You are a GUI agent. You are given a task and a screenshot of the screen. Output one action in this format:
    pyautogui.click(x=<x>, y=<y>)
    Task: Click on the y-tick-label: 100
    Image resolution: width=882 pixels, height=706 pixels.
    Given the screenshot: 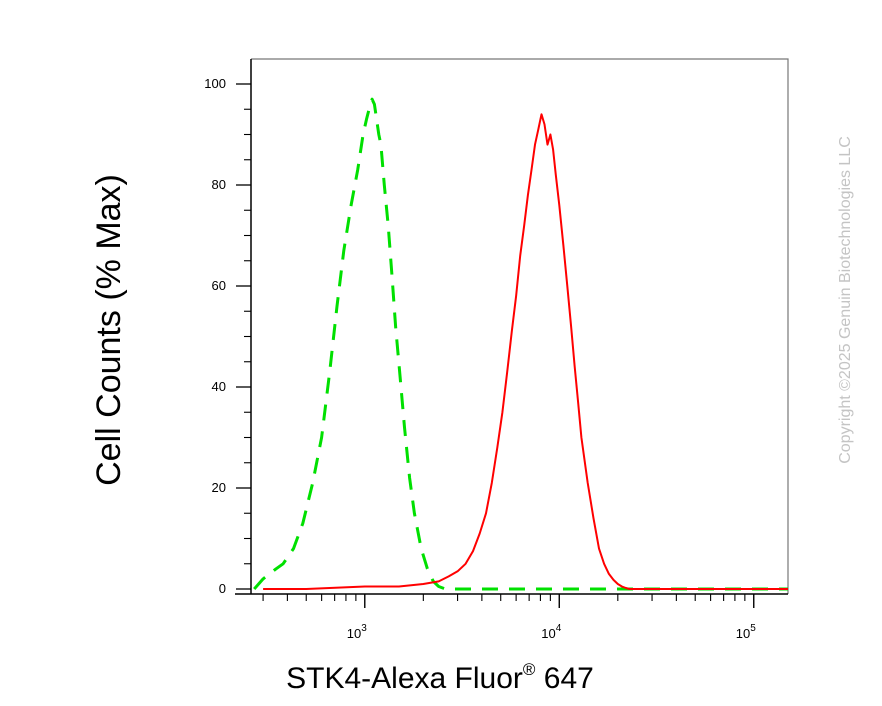 What is the action you would take?
    pyautogui.click(x=215, y=83)
    